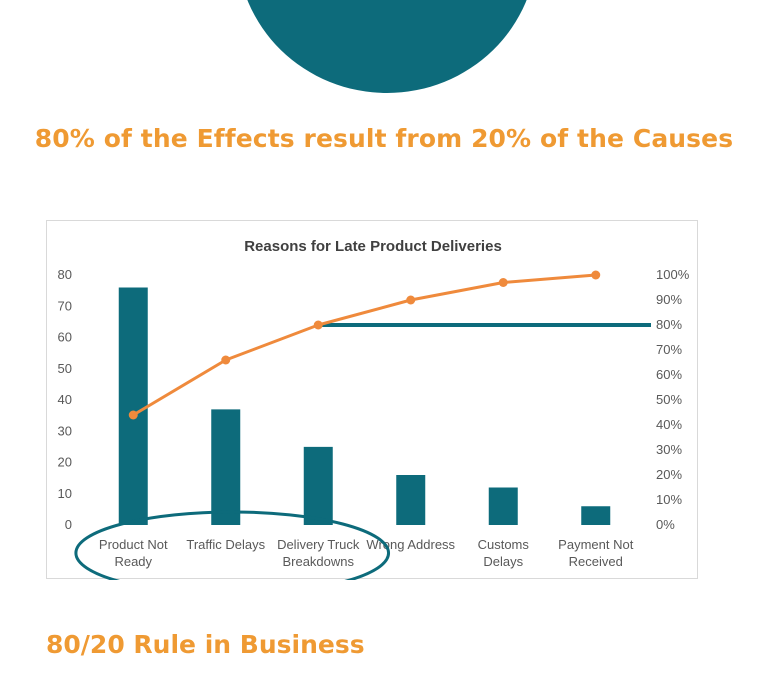 The height and width of the screenshot is (675, 768). What do you see at coordinates (373, 246) in the screenshot?
I see `chart-title: Reasons for Late Product Deliveries` at bounding box center [373, 246].